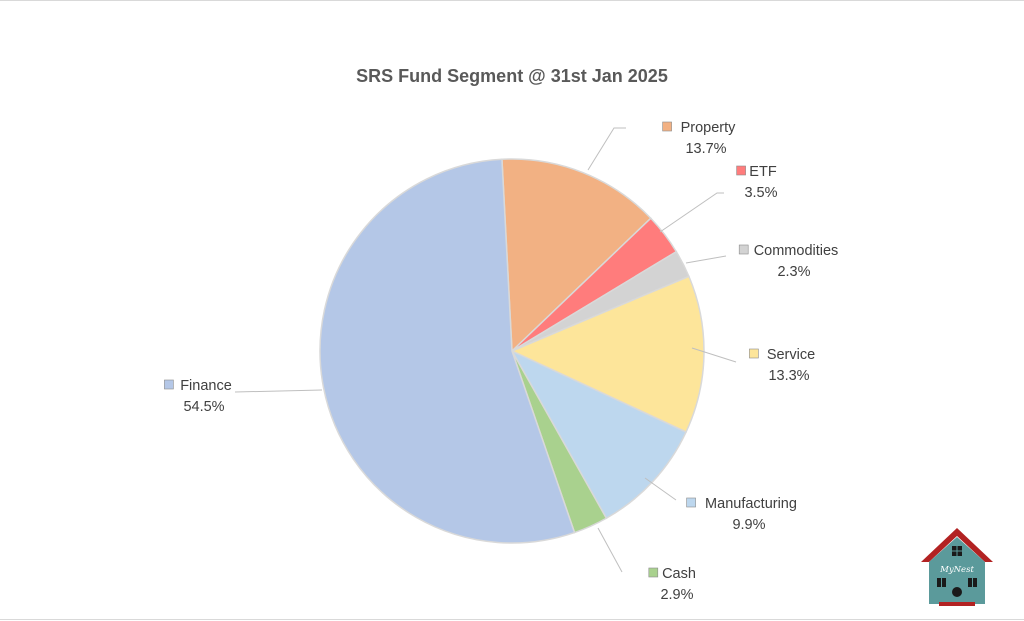  Describe the element at coordinates (691, 212) in the screenshot. I see `leader-line-etf` at that location.